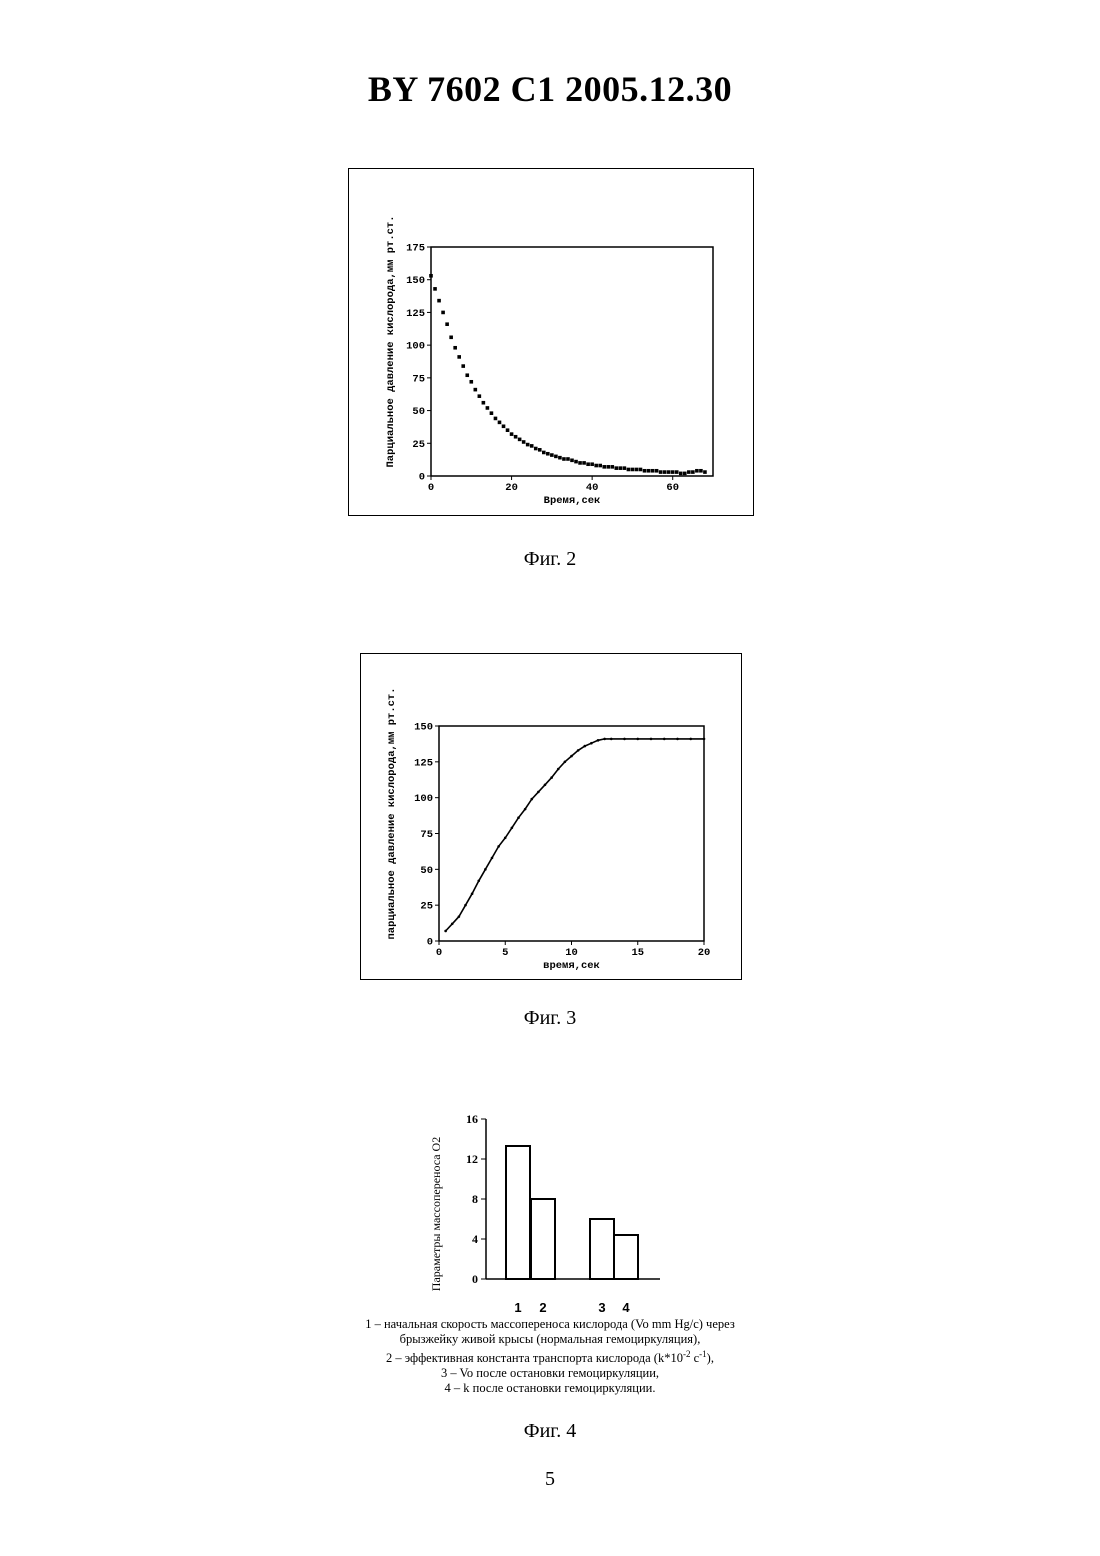 The height and width of the screenshot is (1556, 1100). I want to click on y-tick-label: 175, so click(415, 249).